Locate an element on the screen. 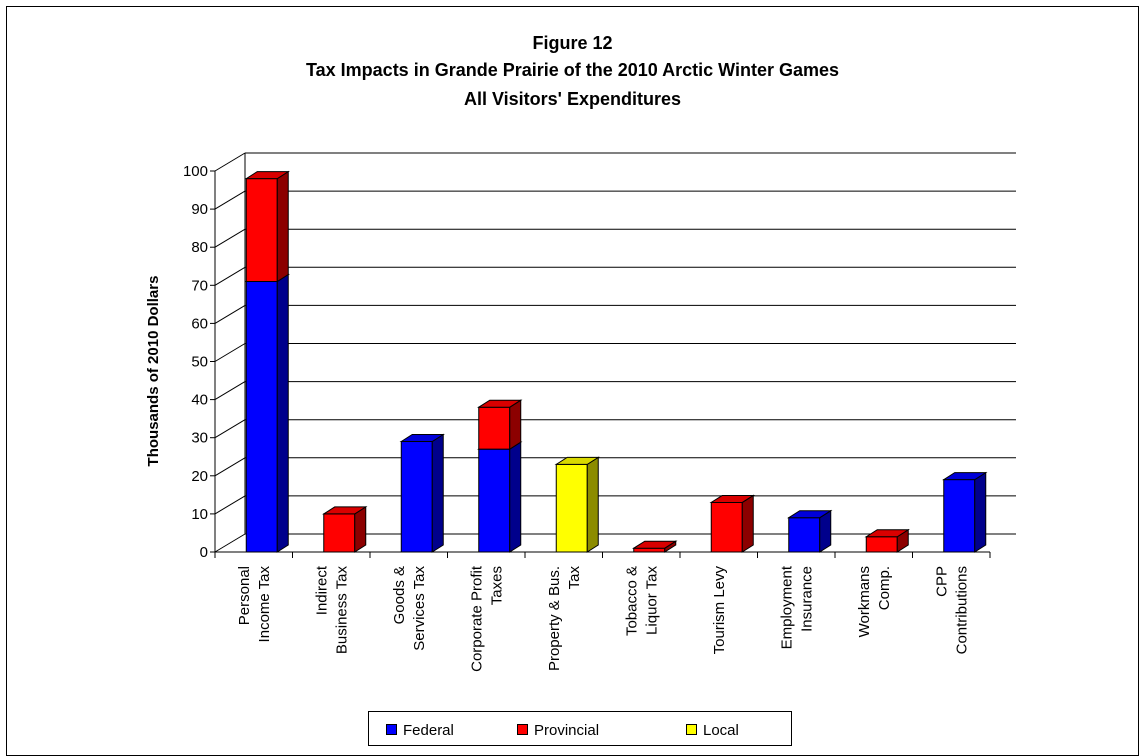 The image size is (1145, 756). y-tick-label-4: 40 is located at coordinates (199, 400).